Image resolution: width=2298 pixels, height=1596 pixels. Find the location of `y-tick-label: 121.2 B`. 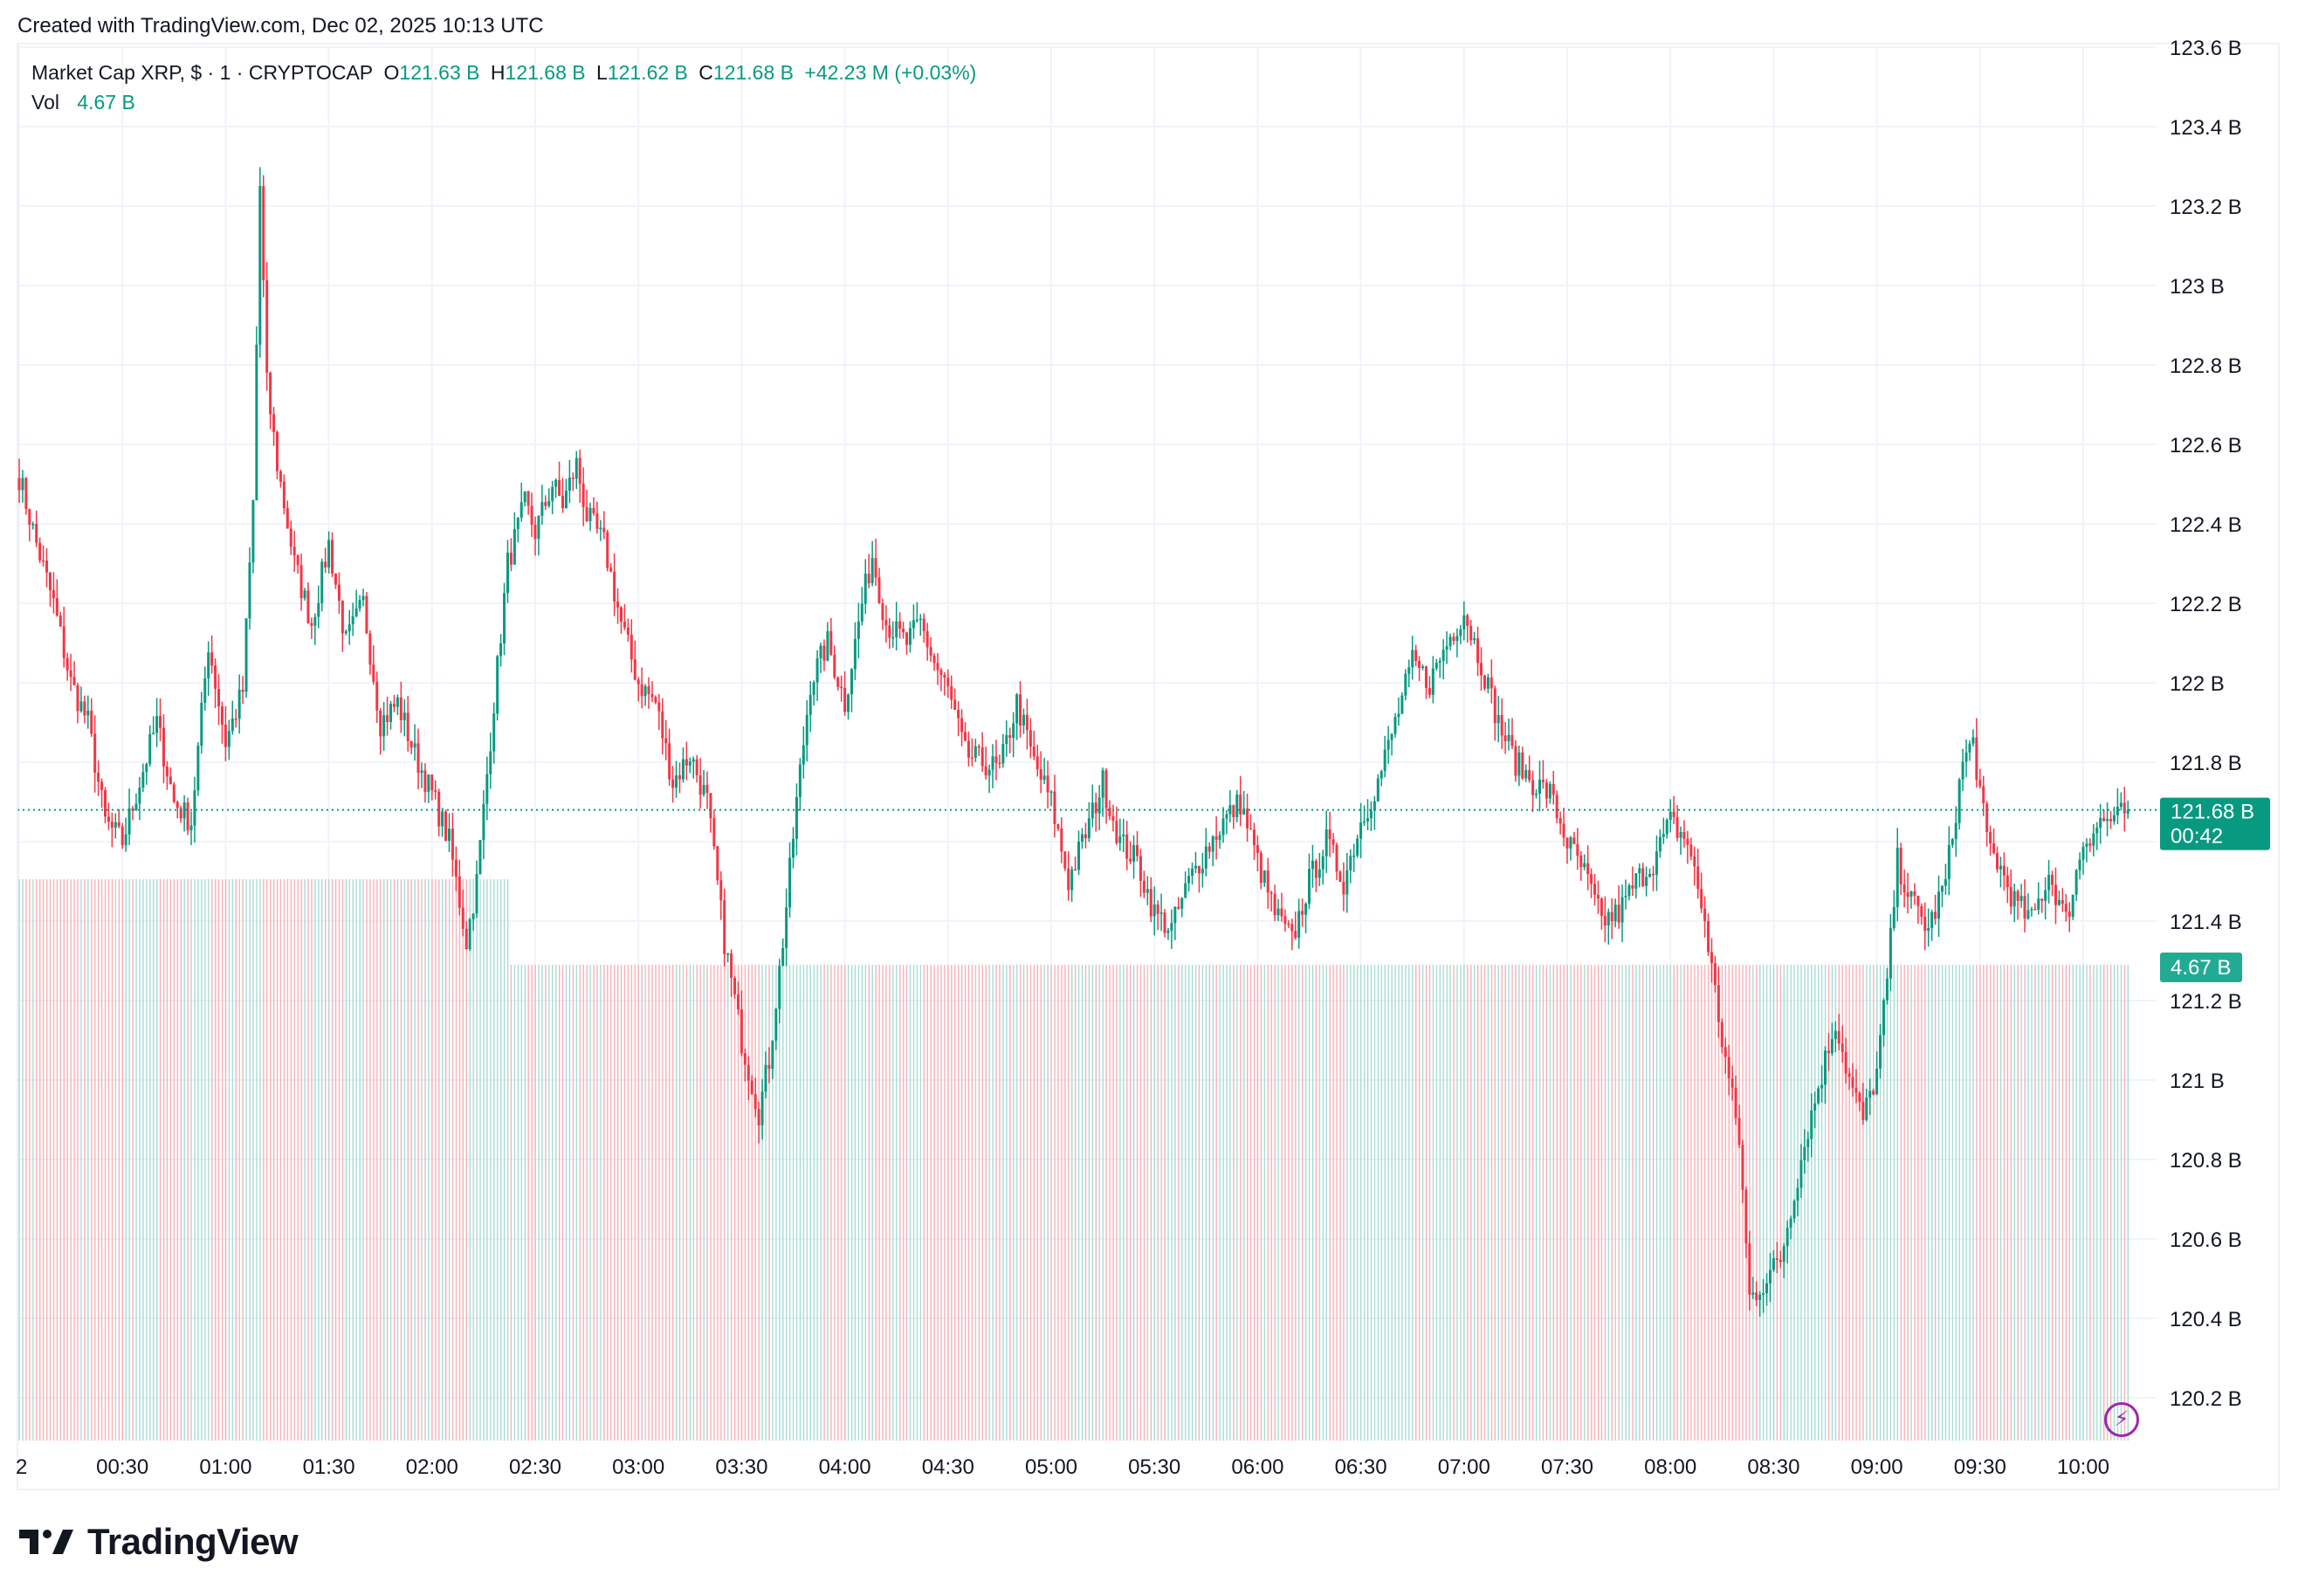

y-tick-label: 121.2 B is located at coordinates (2206, 1002).